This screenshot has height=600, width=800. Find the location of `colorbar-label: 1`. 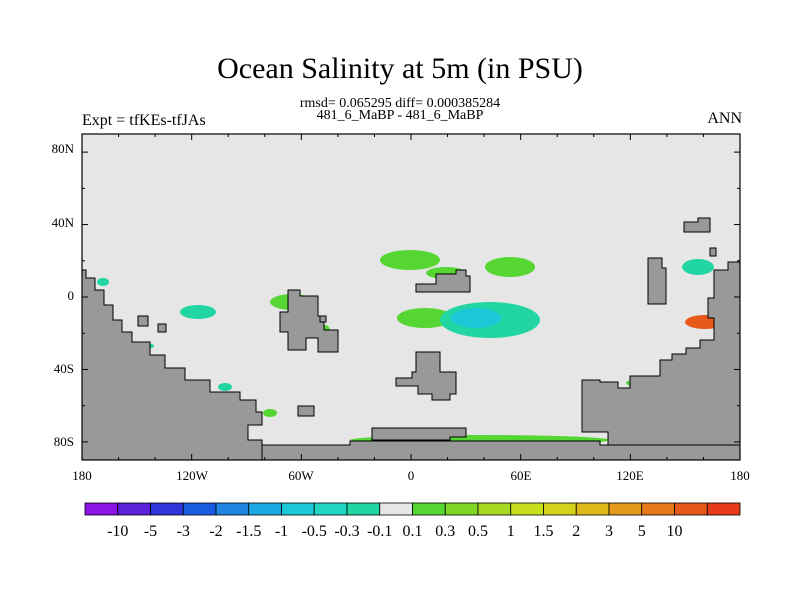

colorbar-label: 1 is located at coordinates (511, 531).